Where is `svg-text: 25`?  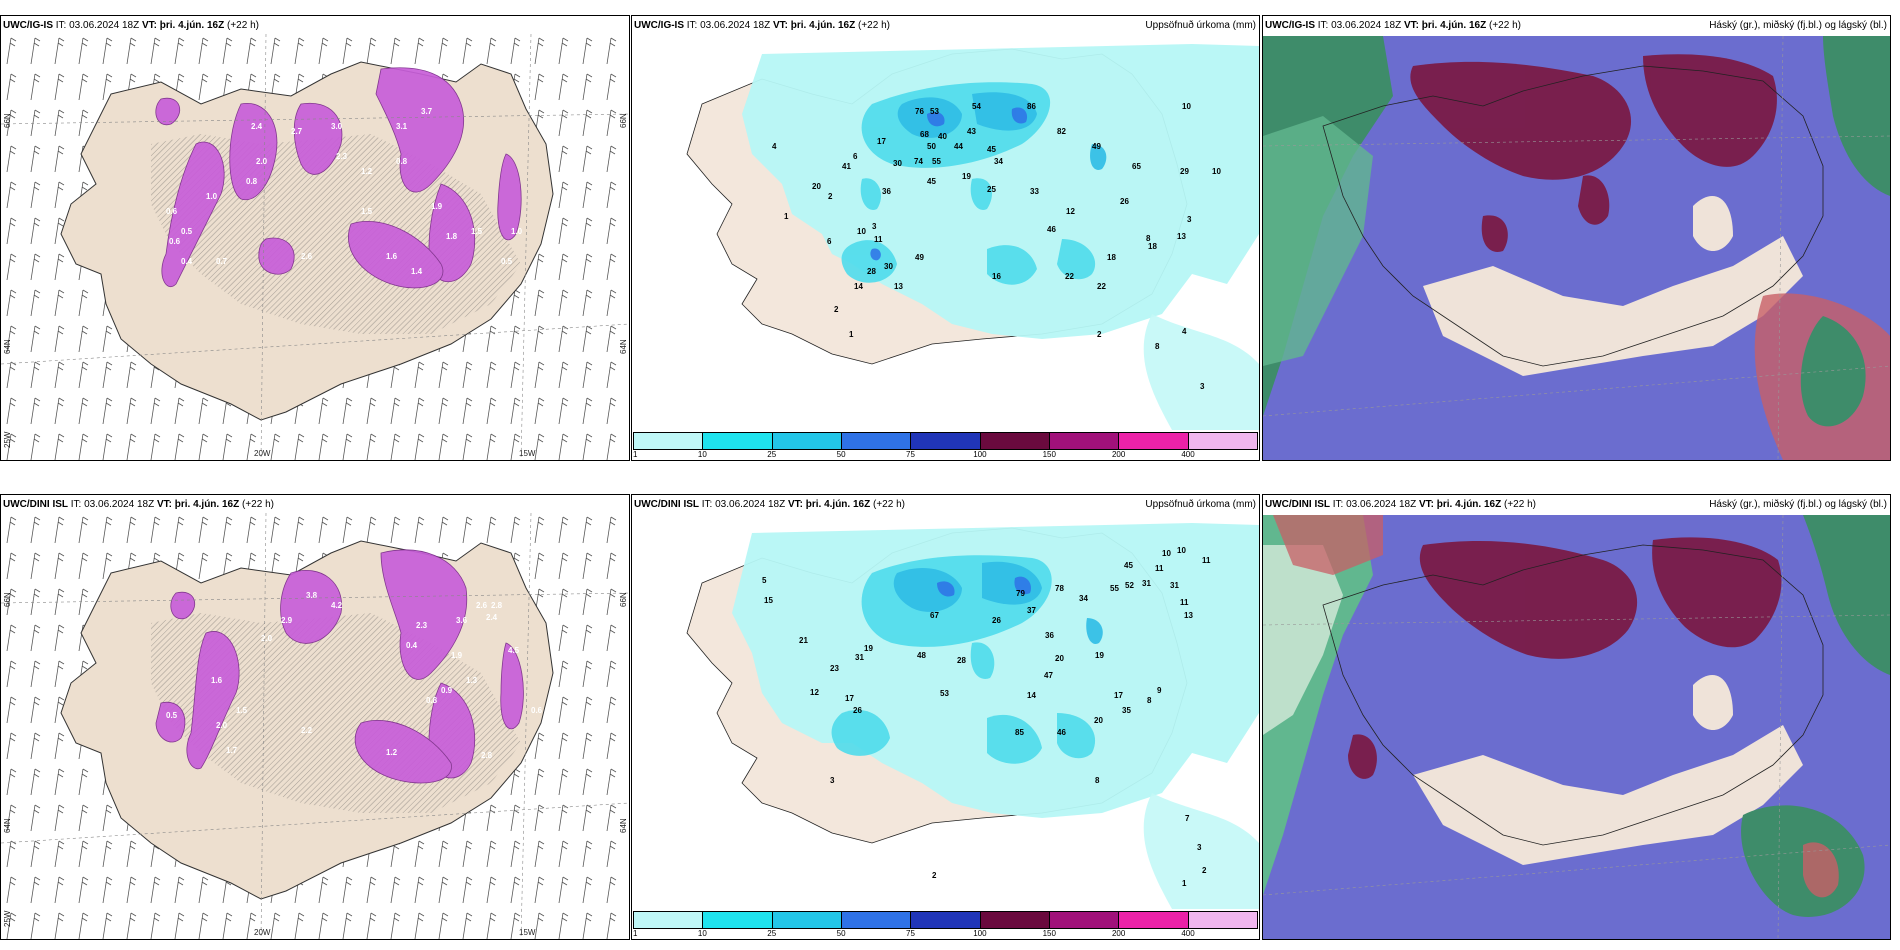 svg-text: 25 is located at coordinates (991, 189).